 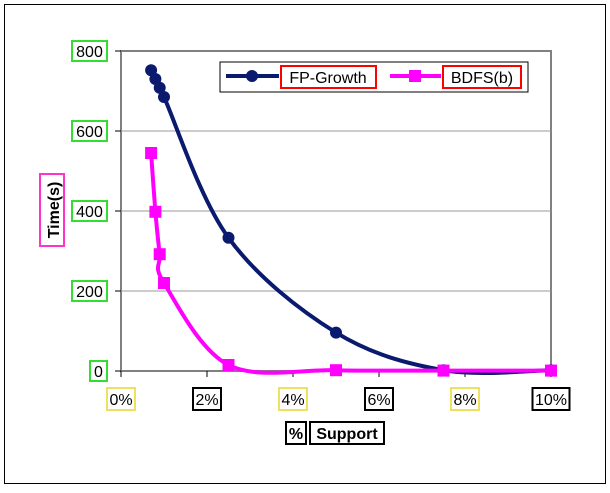 I want to click on y-tick: 800, so click(x=96, y=51).